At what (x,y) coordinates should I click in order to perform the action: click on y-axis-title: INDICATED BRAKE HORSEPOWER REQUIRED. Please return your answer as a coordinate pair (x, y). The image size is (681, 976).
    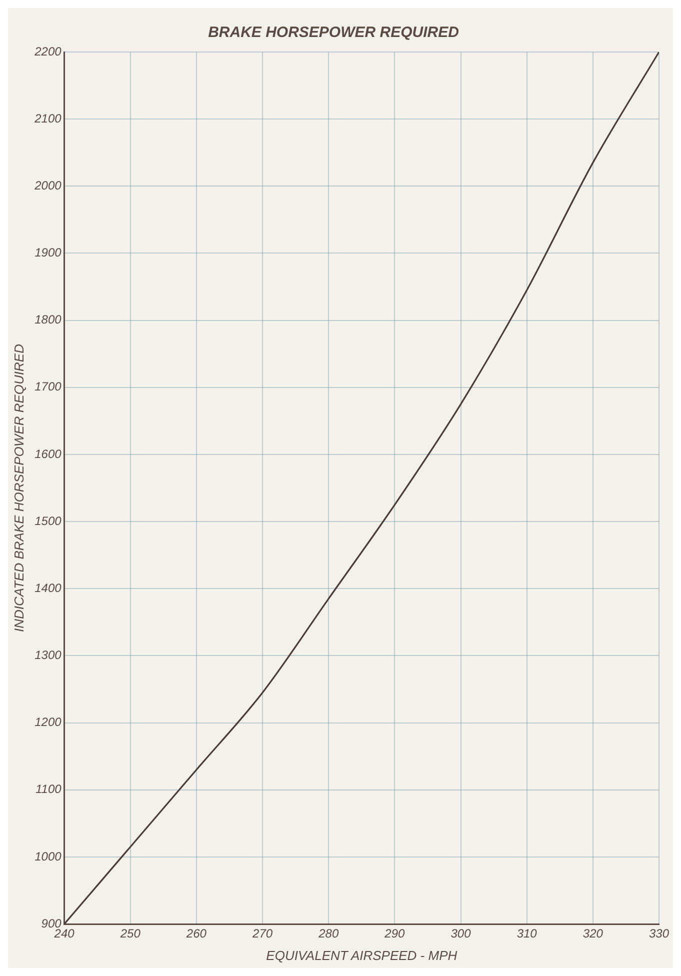
    Looking at the image, I should click on (18, 488).